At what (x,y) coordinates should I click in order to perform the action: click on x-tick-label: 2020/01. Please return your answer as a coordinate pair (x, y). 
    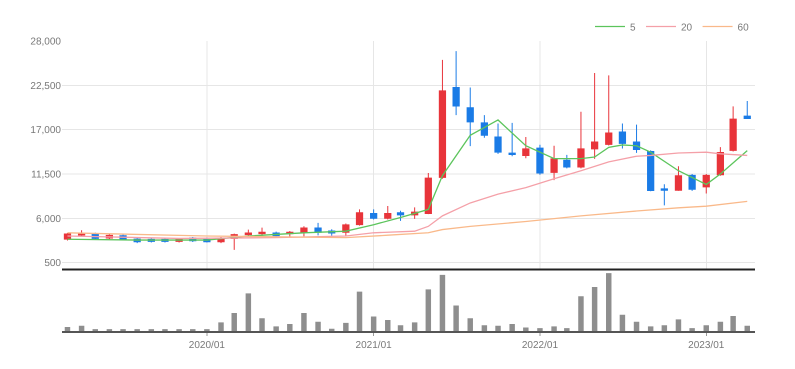
    Looking at the image, I should click on (207, 345).